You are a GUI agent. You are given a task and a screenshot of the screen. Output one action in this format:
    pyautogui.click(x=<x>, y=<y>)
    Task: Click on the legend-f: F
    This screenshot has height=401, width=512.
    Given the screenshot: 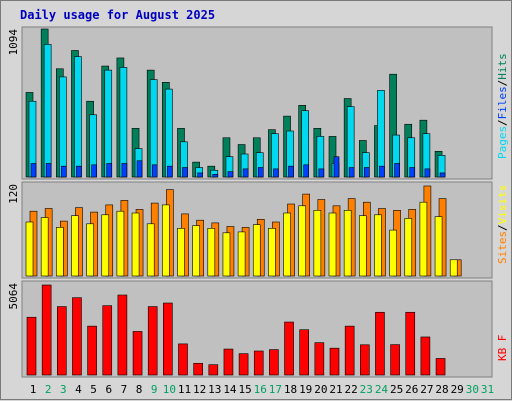 What is the action you would take?
    pyautogui.click(x=502, y=338)
    